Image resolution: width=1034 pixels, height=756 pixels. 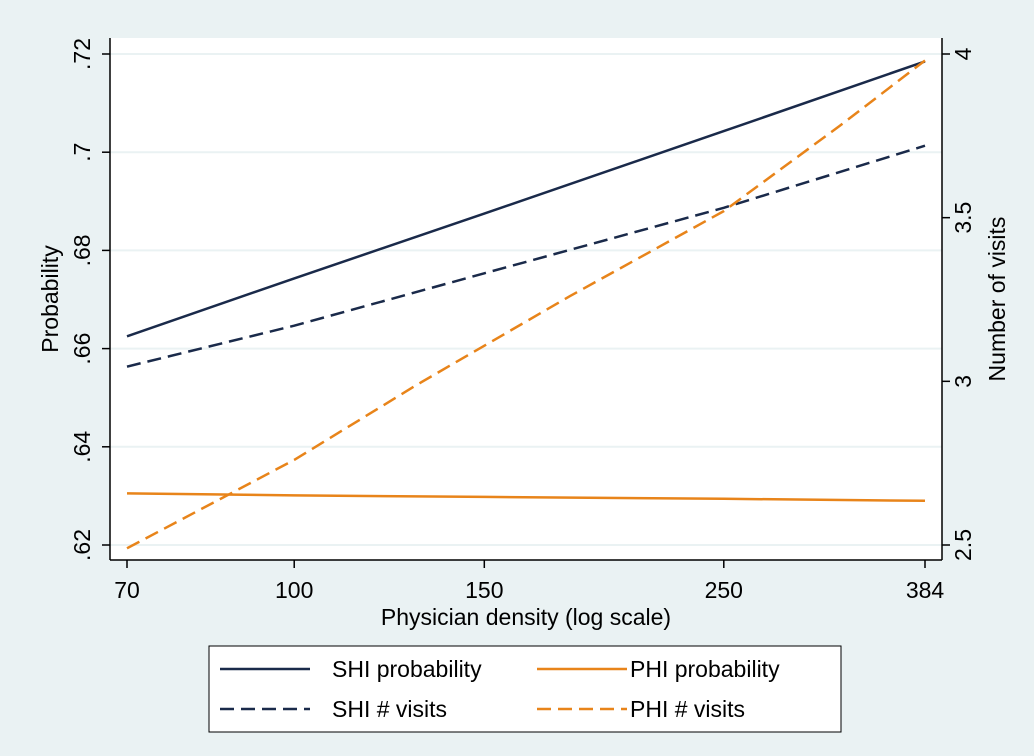 I want to click on series-line-phi-probability, so click(x=526, y=497).